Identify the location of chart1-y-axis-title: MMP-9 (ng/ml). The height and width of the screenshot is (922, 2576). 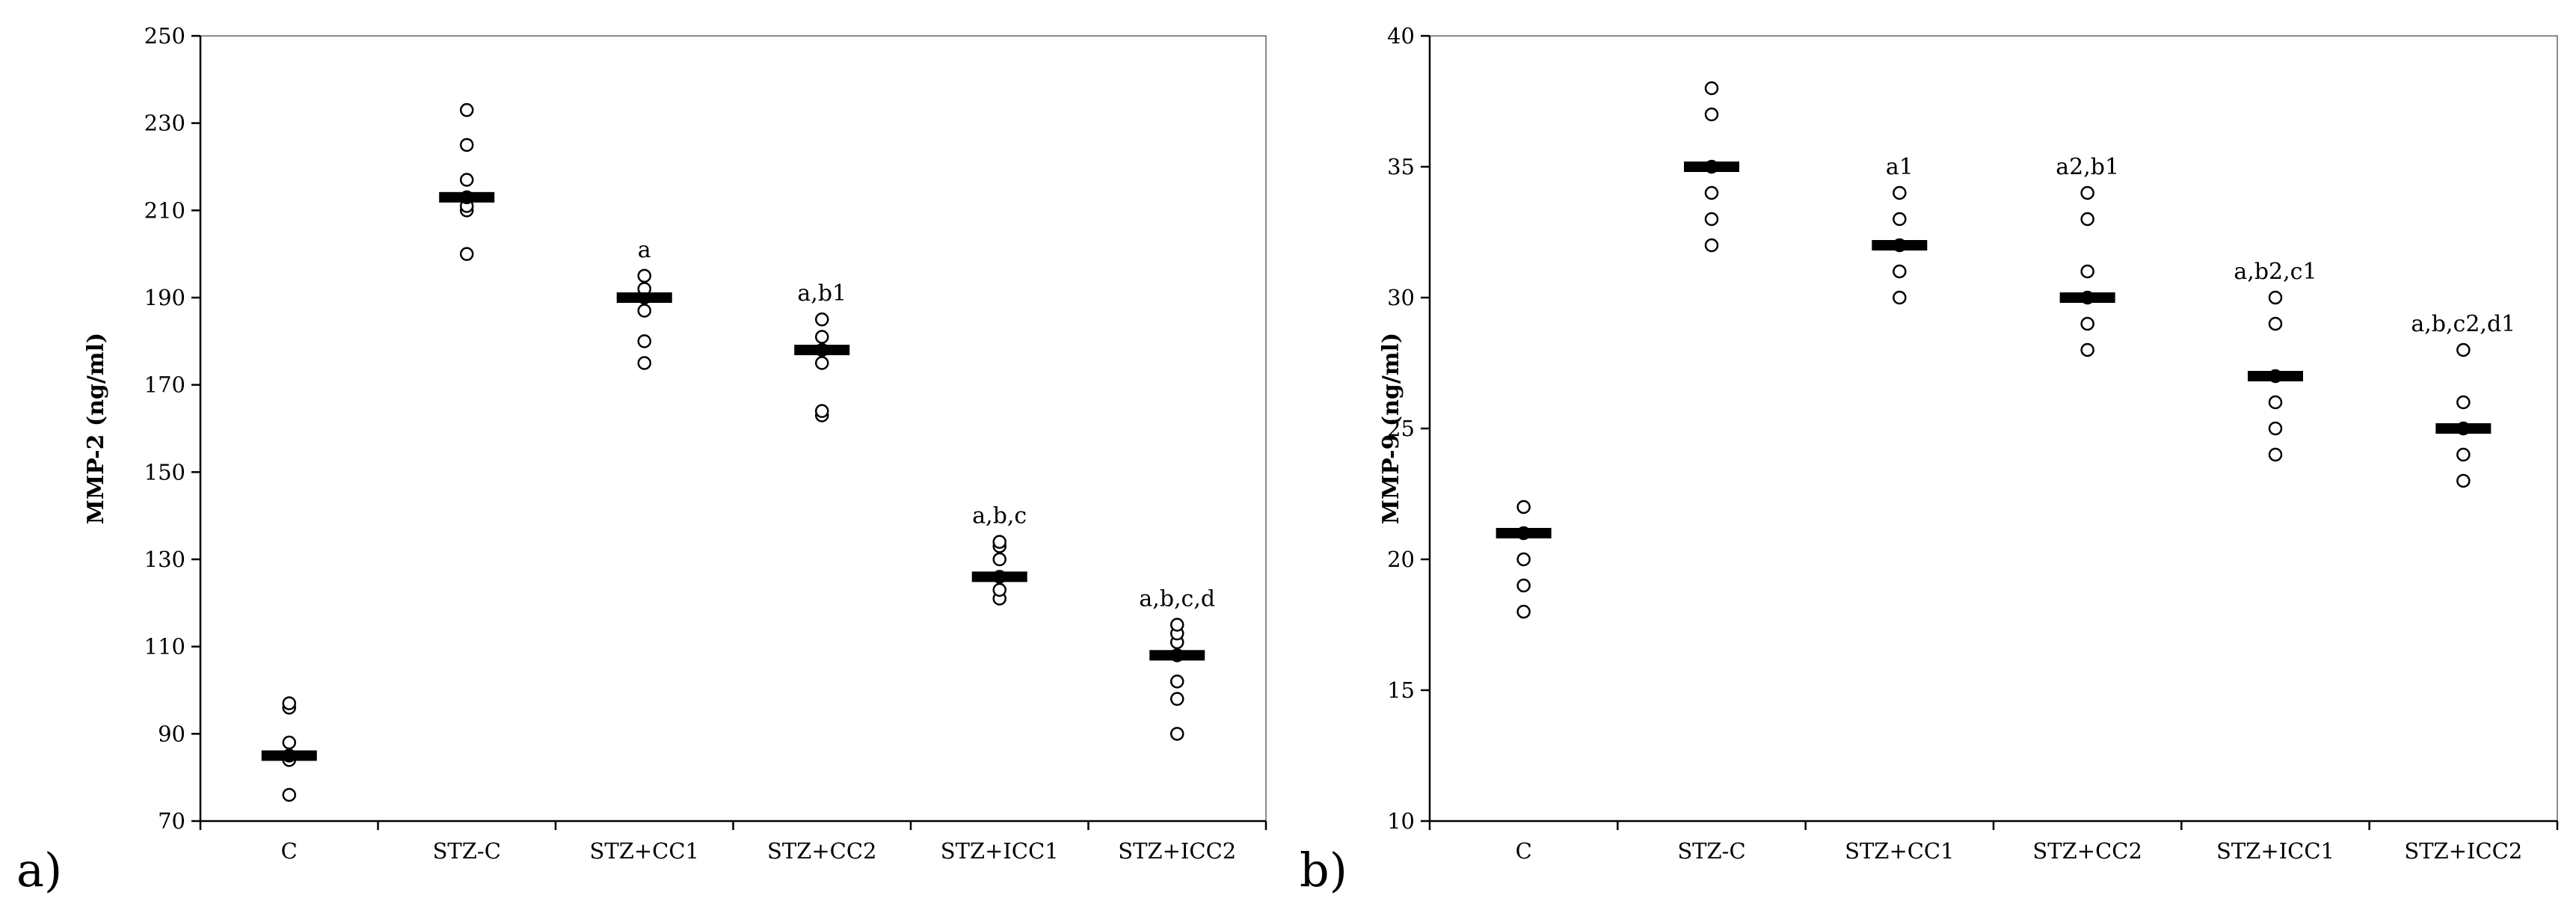
(1391, 429).